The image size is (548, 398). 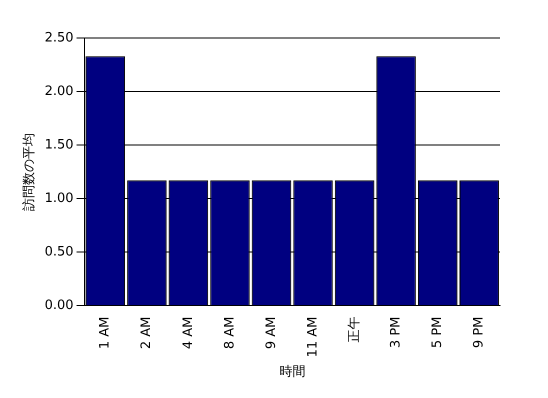 What do you see at coordinates (59, 305) in the screenshot?
I see `y-tick-label: 0.00` at bounding box center [59, 305].